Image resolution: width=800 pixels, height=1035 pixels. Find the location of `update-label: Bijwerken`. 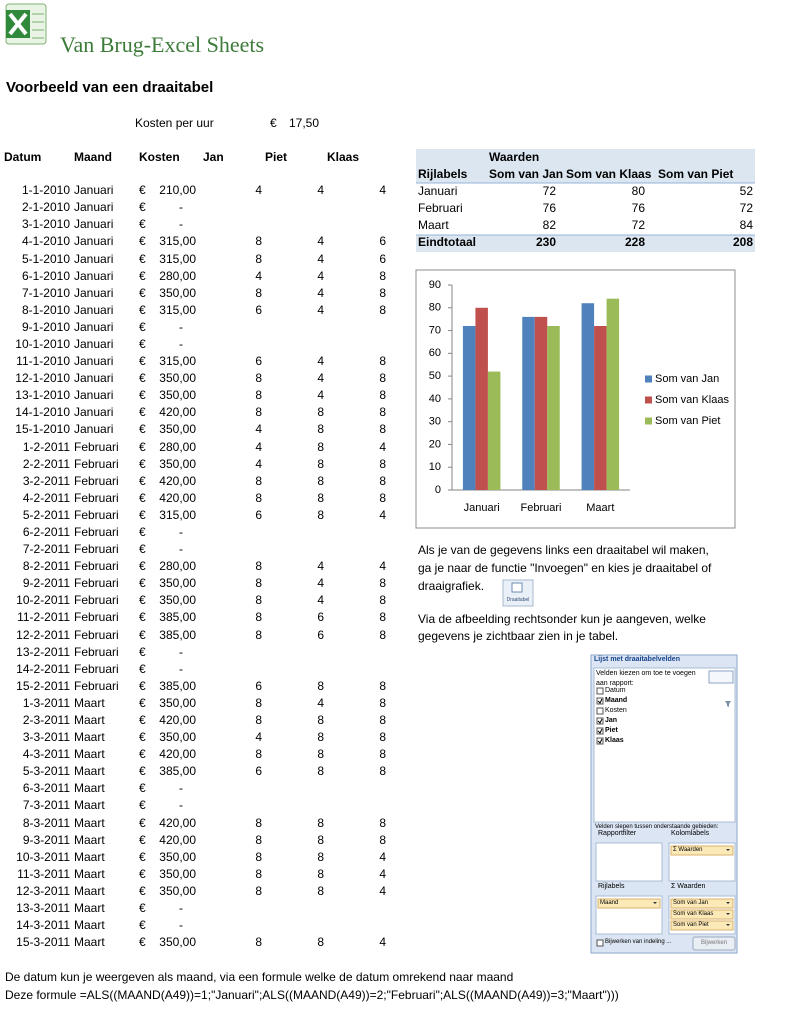

update-label: Bijwerken is located at coordinates (713, 942).